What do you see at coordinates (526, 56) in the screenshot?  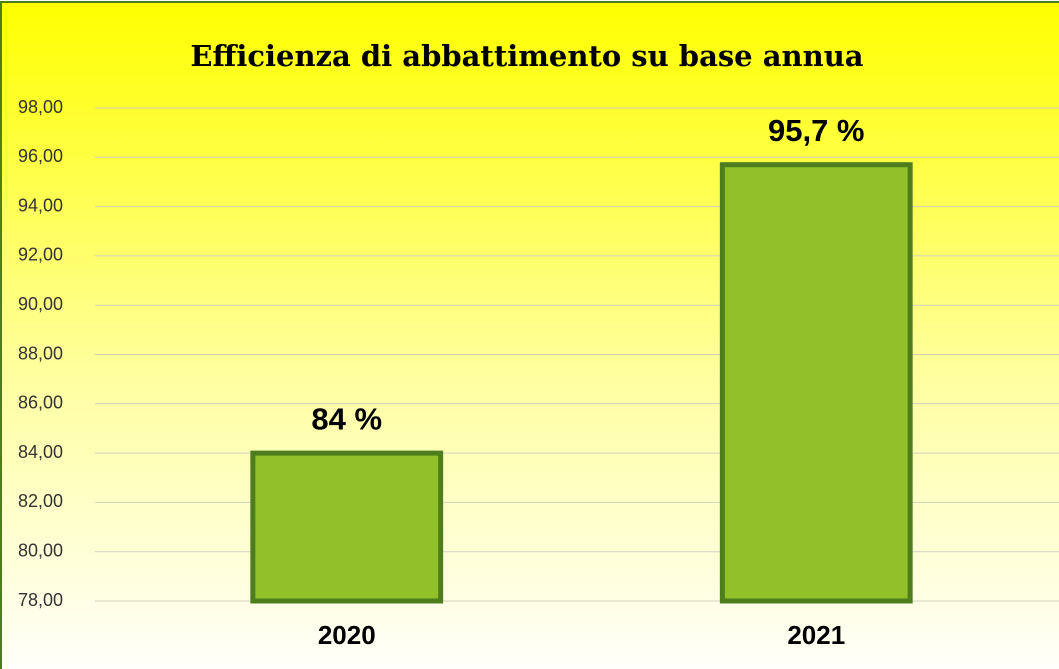 I see `chart-title: Efficienza di abbattimento su base annua` at bounding box center [526, 56].